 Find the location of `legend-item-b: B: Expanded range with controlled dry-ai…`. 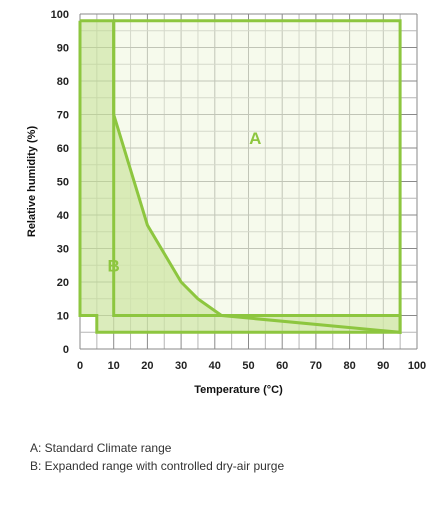

legend-item-b: B: Expanded range with controlled dry-ai… is located at coordinates (157, 466).